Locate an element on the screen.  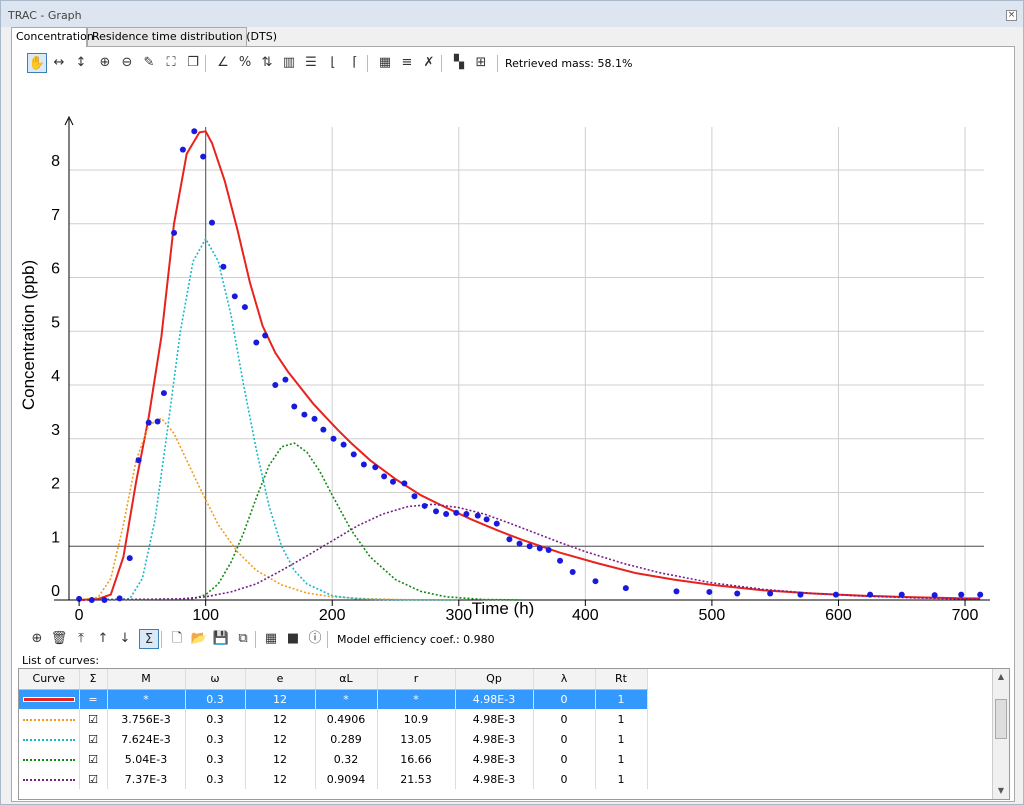
sum-checkbox: = is located at coordinates (93, 699).